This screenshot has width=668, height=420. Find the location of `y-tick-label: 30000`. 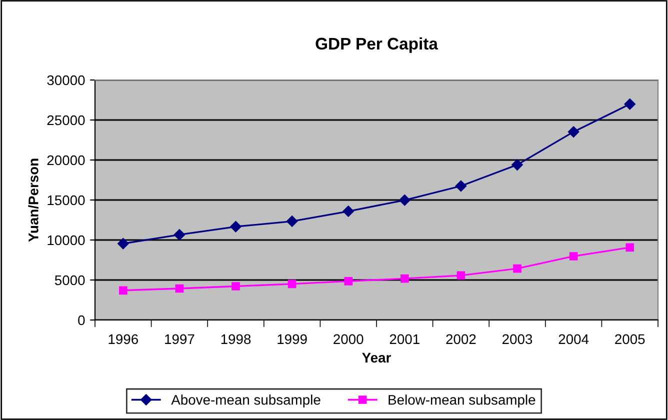

y-tick-label: 30000 is located at coordinates (66, 80).